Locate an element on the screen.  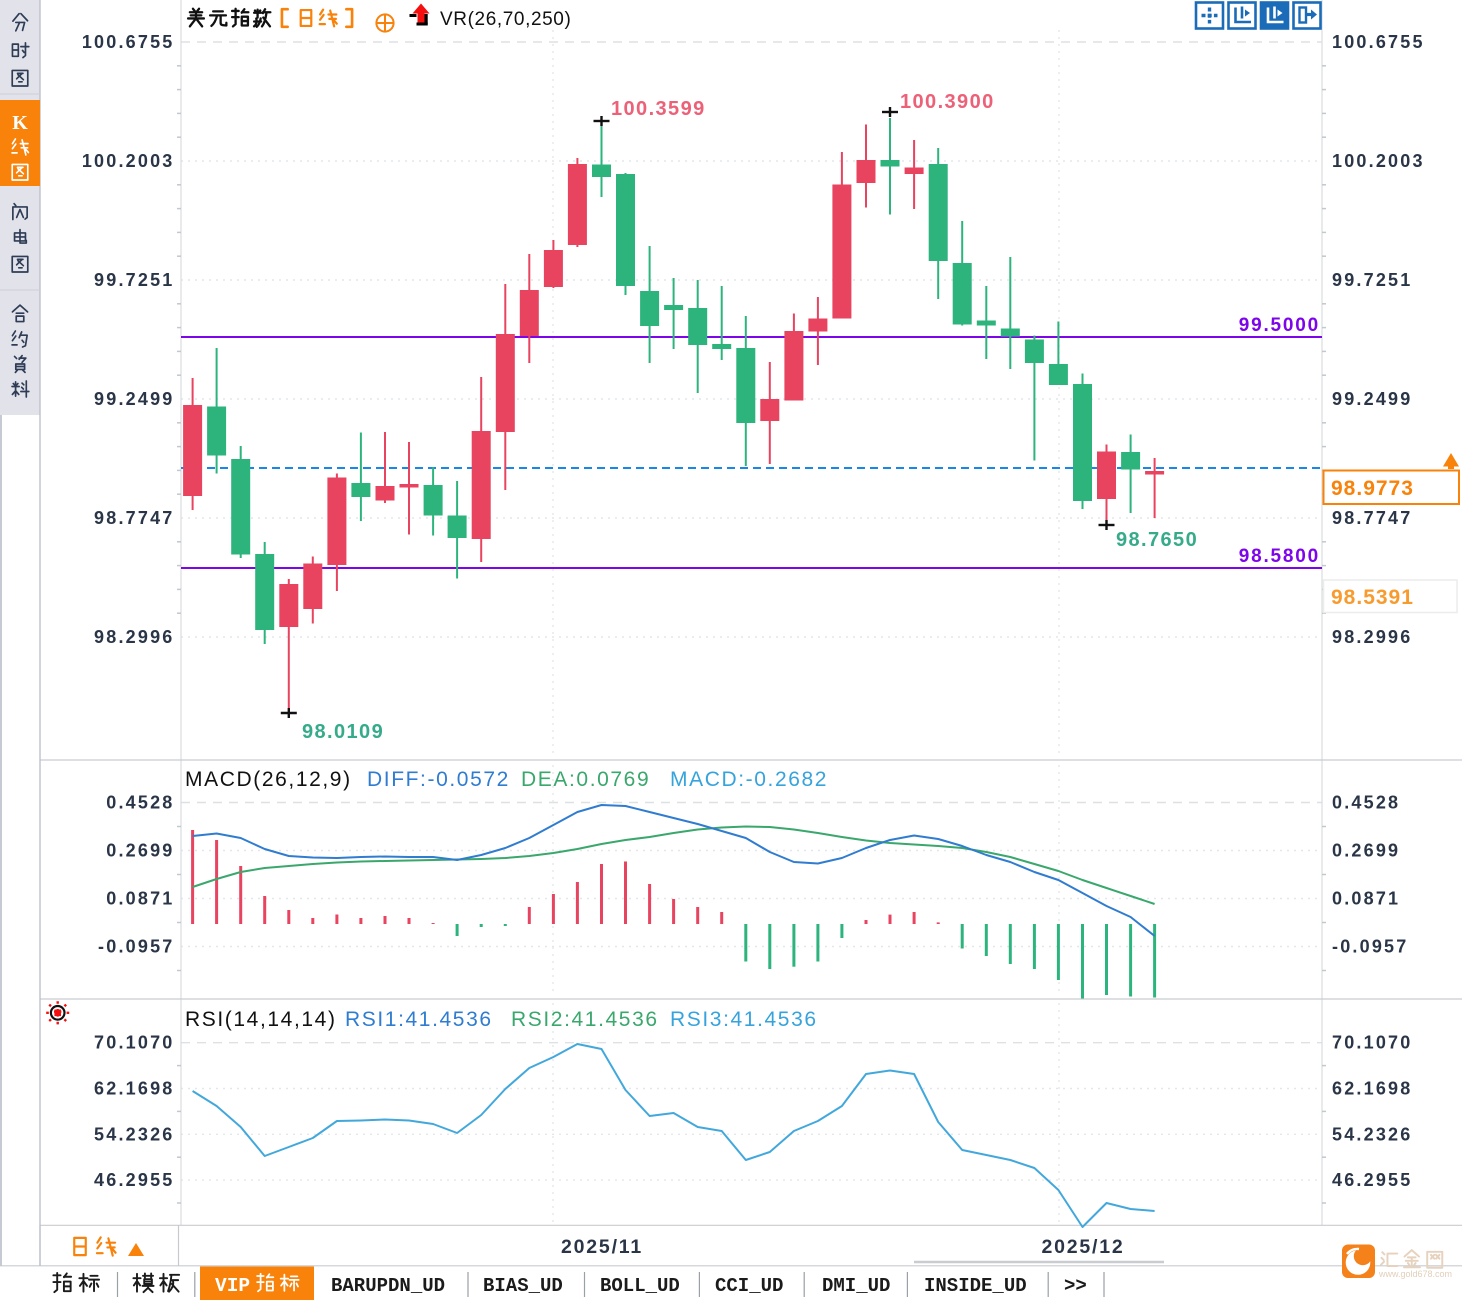
svg-text: 98.7650 is located at coordinates (1157, 540).